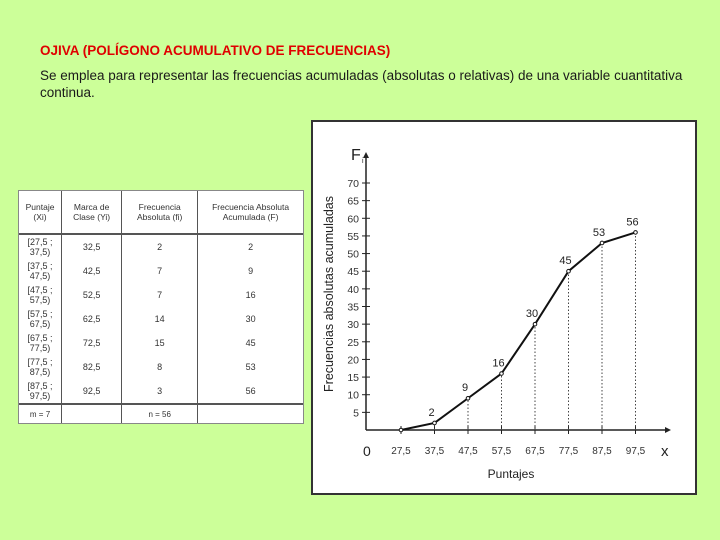 This screenshot has height=540, width=720. What do you see at coordinates (532, 314) in the screenshot?
I see `data-label: 30` at bounding box center [532, 314].